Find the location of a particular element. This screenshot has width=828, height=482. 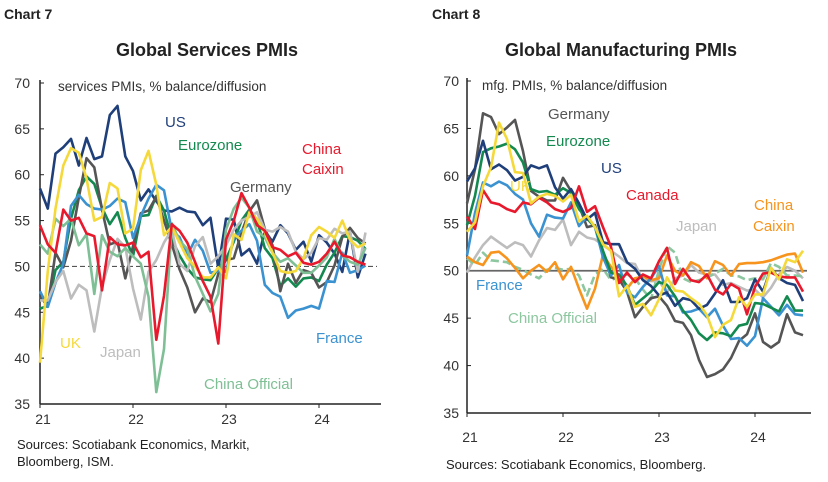

chart-8-number: Chart 8 is located at coordinates (456, 14).